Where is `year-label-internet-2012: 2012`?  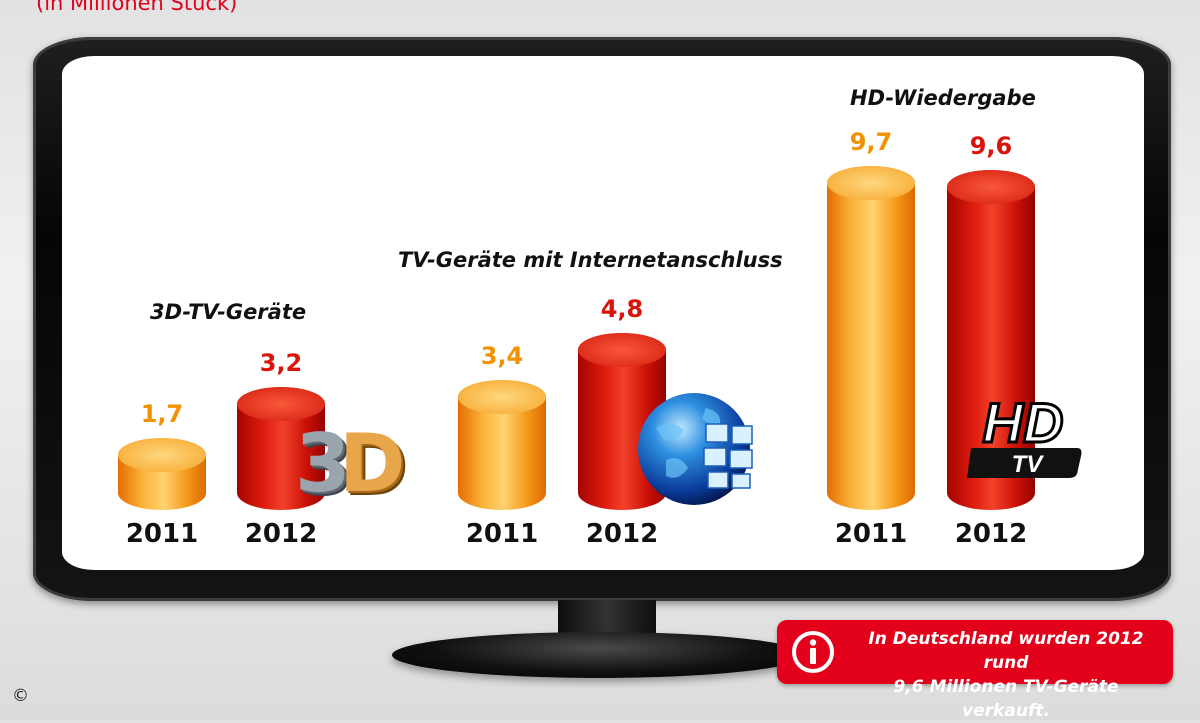 year-label-internet-2012: 2012 is located at coordinates (622, 534).